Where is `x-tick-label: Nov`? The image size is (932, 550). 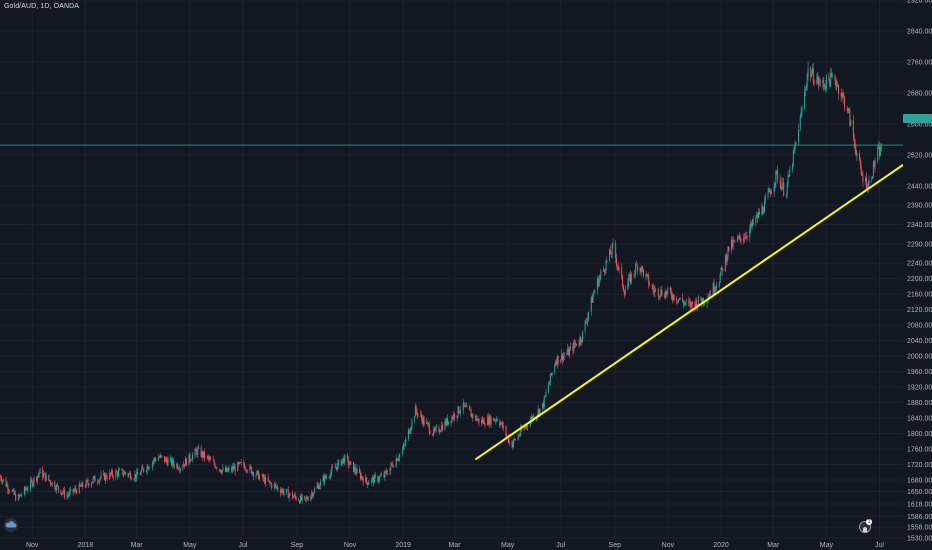
x-tick-label: Nov is located at coordinates (350, 545).